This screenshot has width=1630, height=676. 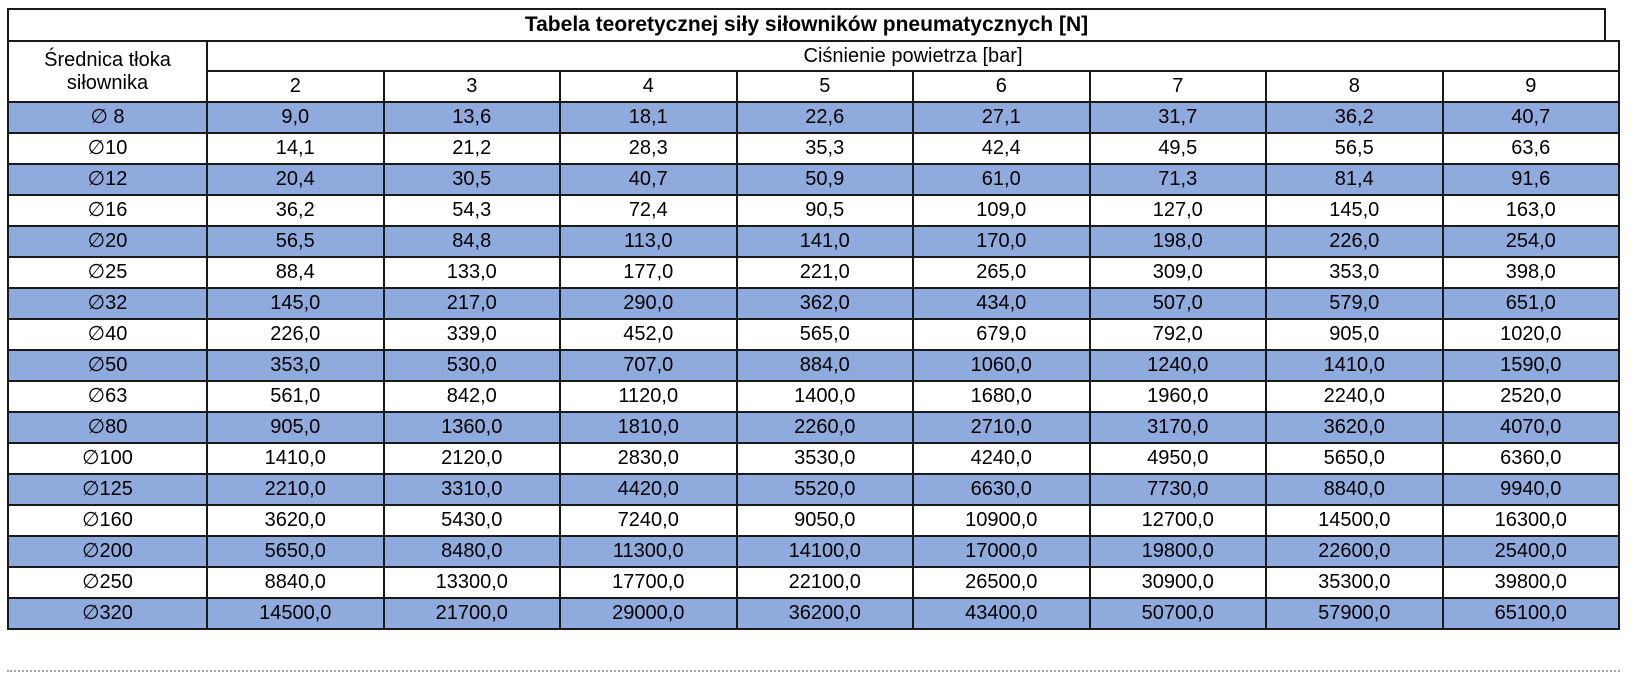 What do you see at coordinates (824, 427) in the screenshot?
I see `force-value-cell: 2260,0` at bounding box center [824, 427].